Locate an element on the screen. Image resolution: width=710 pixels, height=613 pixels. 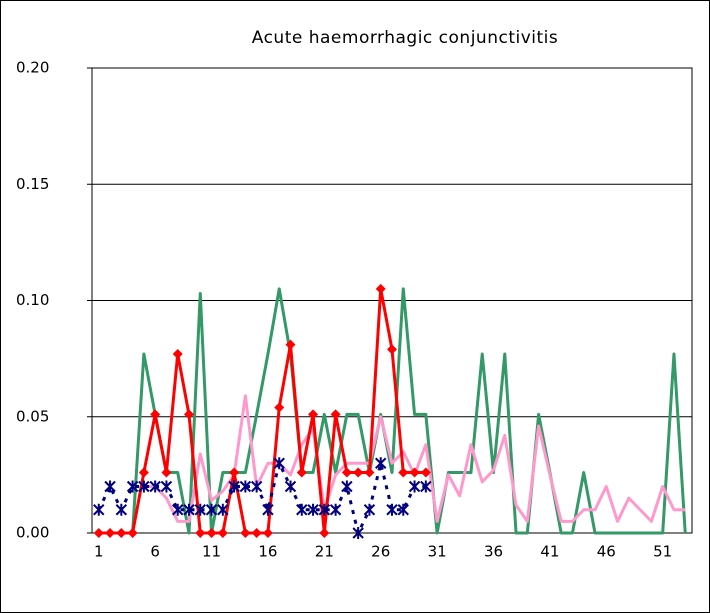
x-tick-label: 1 is located at coordinates (99, 552).